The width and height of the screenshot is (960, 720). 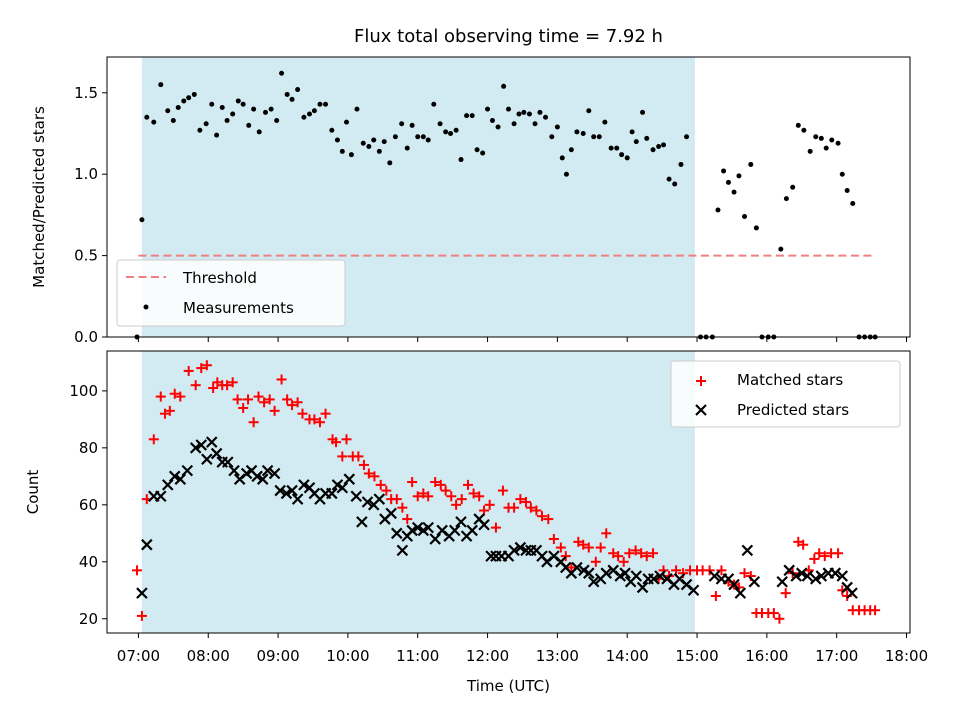 I want to click on count-legend-box, so click(x=785, y=394).